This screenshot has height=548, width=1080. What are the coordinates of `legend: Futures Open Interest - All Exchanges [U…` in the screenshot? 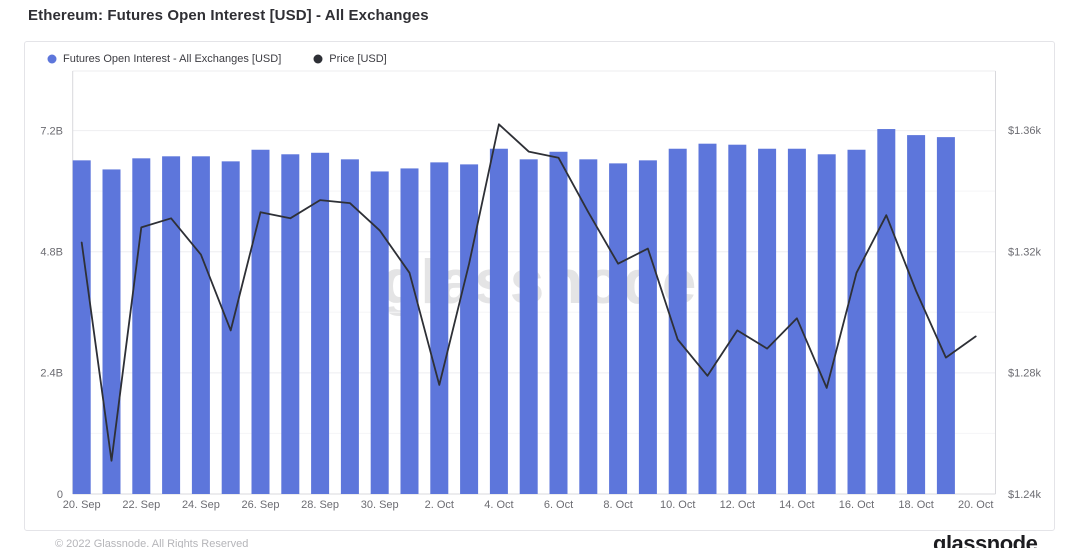 It's located at (233, 59).